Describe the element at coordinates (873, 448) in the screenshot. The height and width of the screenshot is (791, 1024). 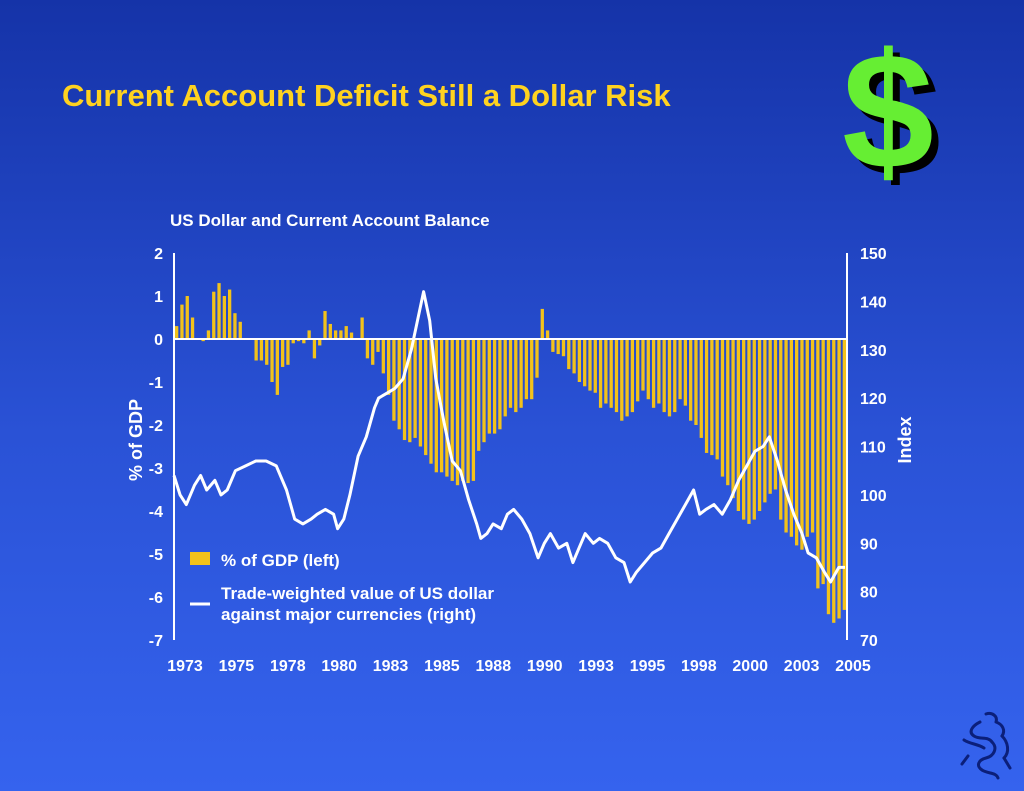
I see `y2-tick-label: 110` at that location.